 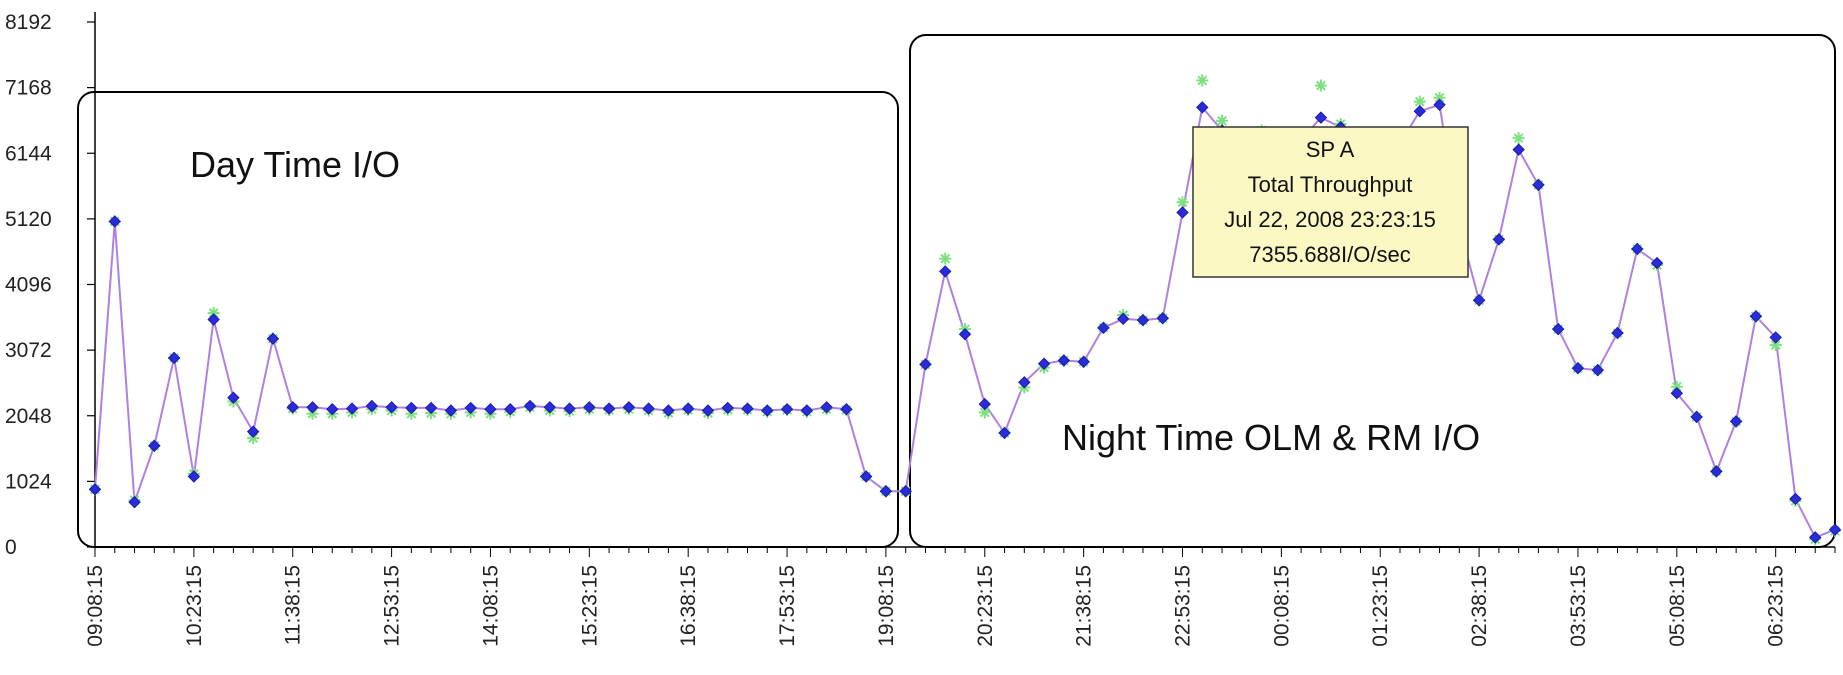 I want to click on y-tick-label: 0, so click(x=11, y=547).